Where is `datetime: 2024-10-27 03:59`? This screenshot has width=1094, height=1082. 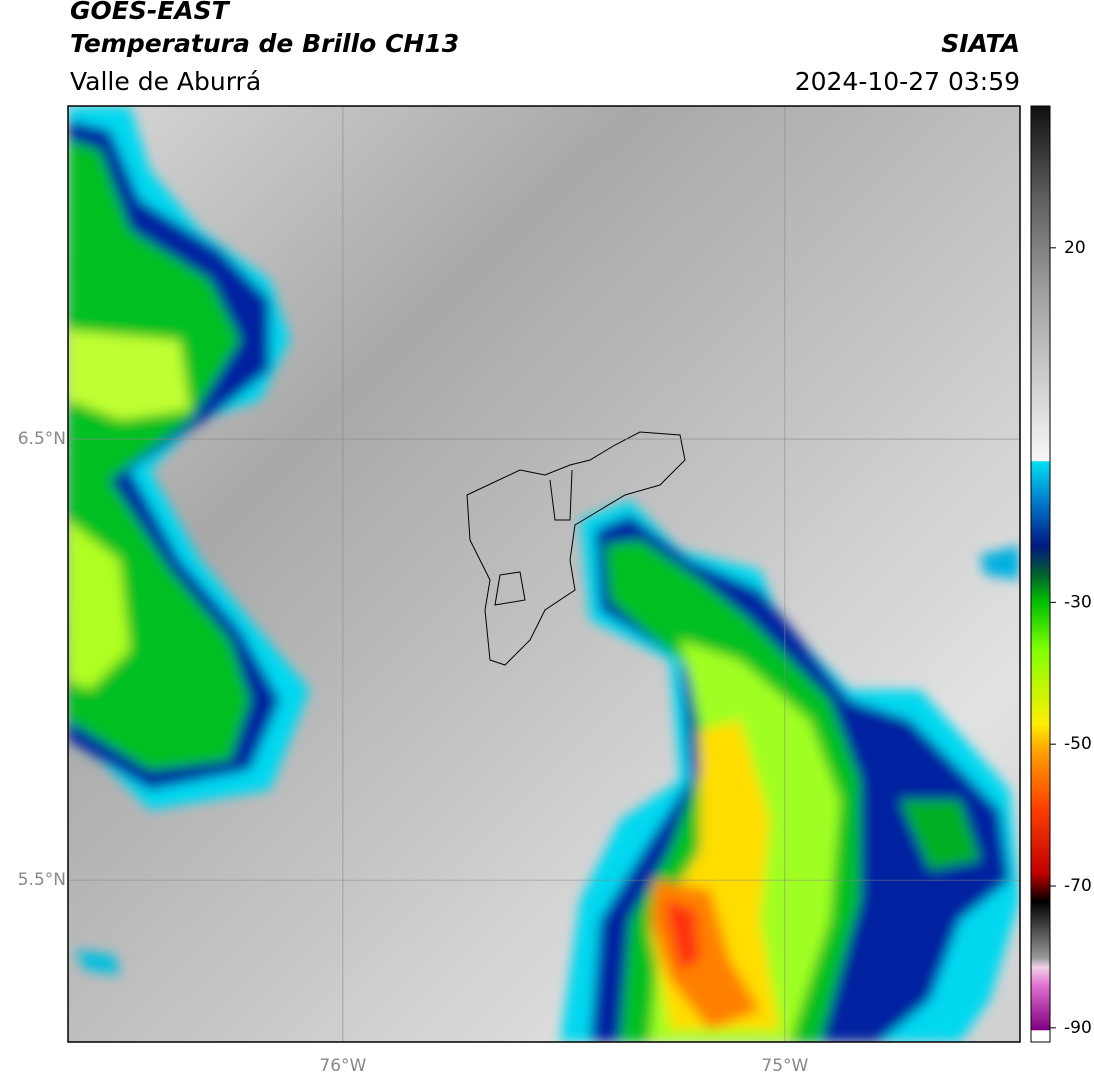
datetime: 2024-10-27 03:59 is located at coordinates (907, 81).